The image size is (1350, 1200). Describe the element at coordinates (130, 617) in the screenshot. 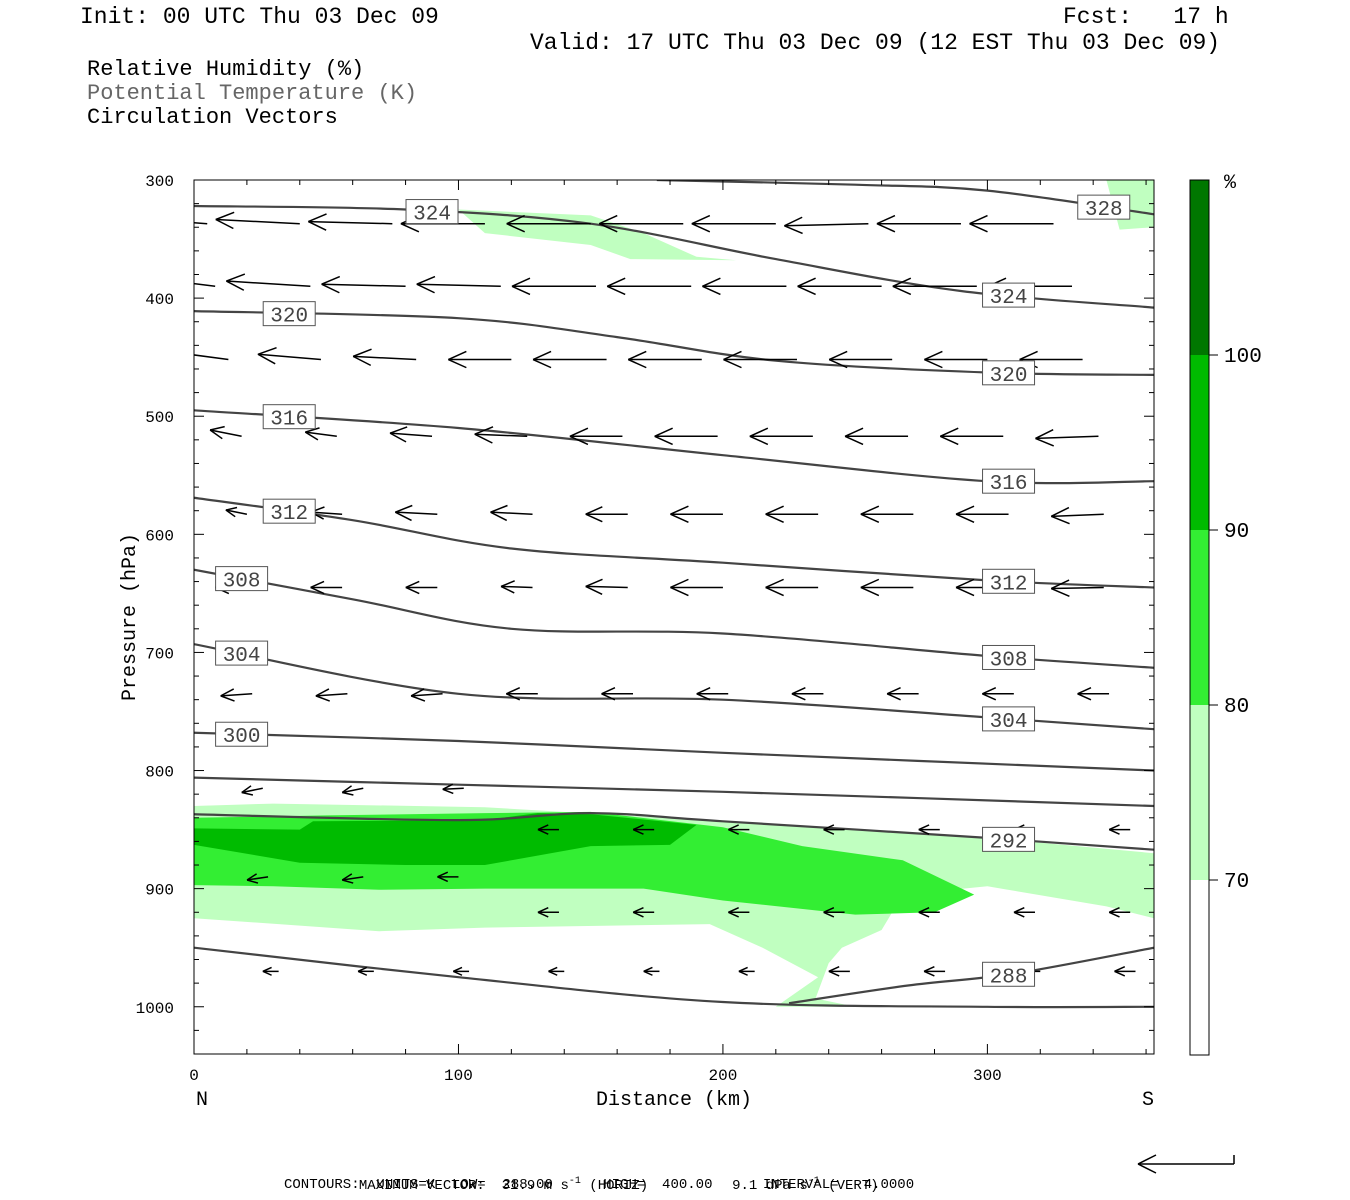

I see `y-axis-title: Pressure (hPa)` at that location.